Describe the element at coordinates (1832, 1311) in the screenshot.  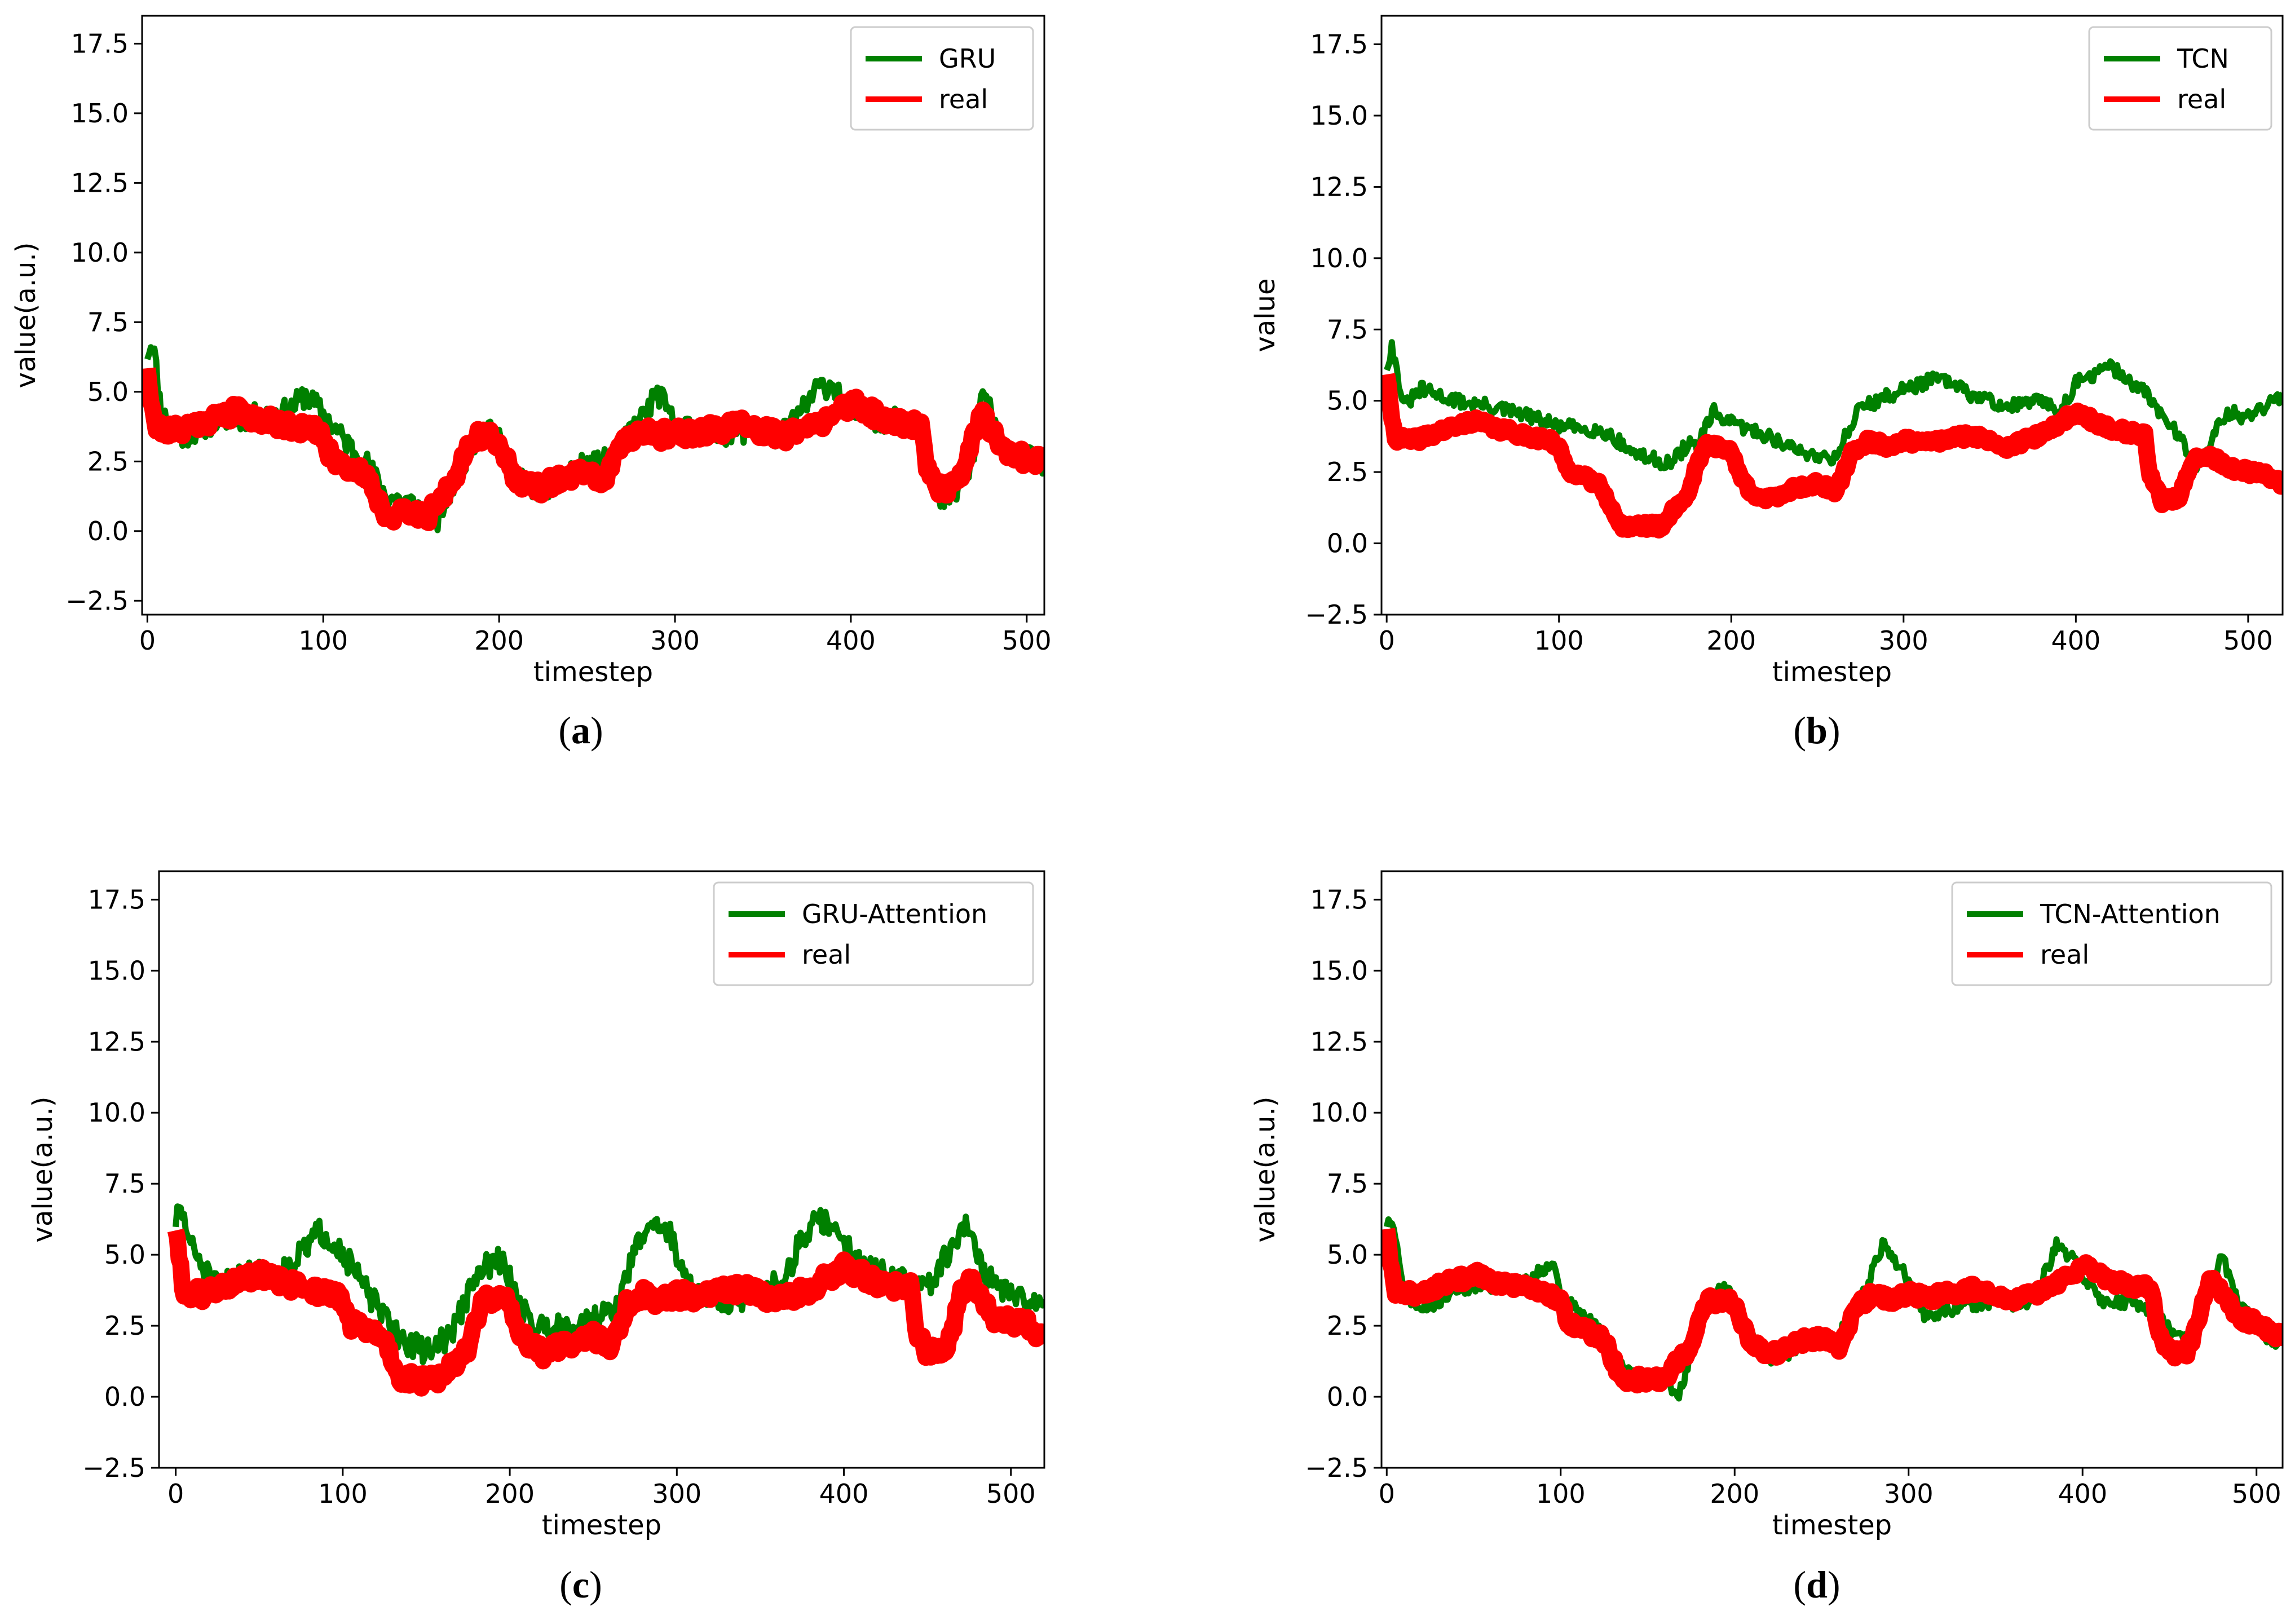
I see `series-line-d-real` at that location.